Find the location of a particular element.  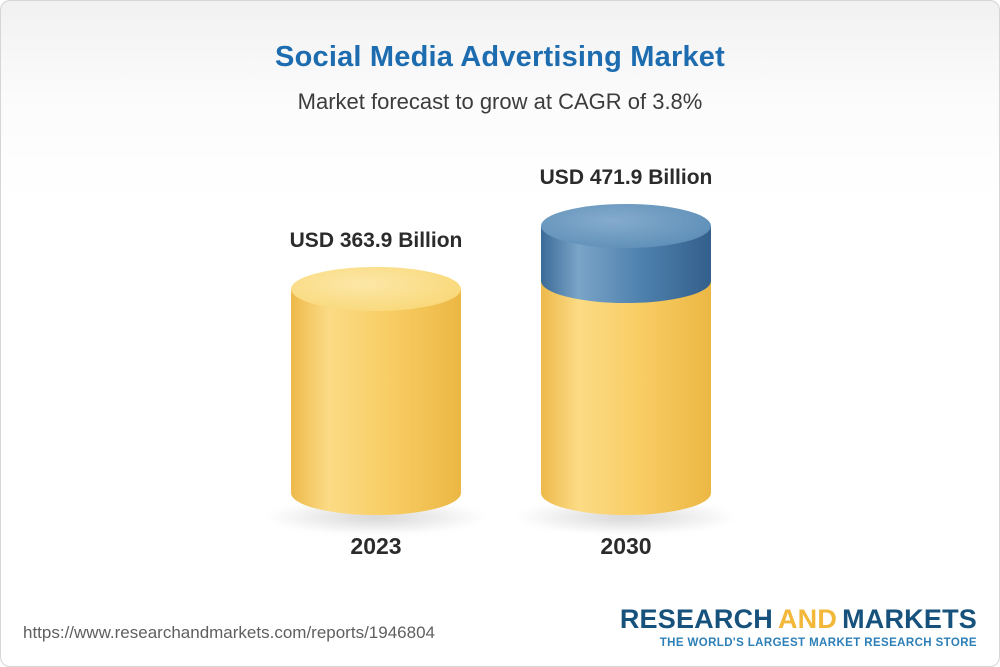

category-label-2023: 2023 is located at coordinates (376, 546).